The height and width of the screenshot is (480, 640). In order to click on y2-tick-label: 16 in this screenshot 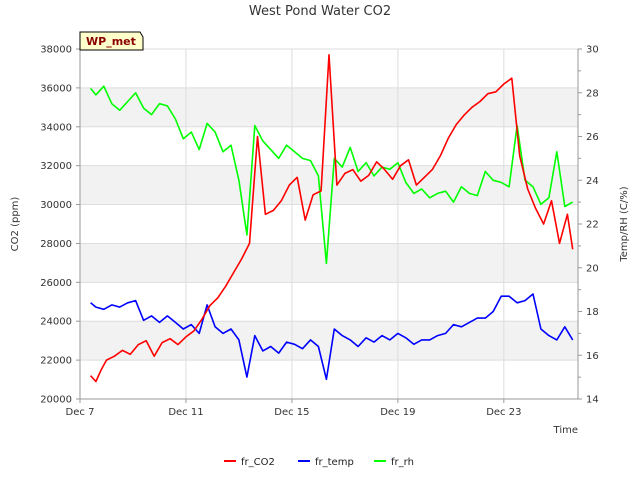, I will do `click(592, 356)`.